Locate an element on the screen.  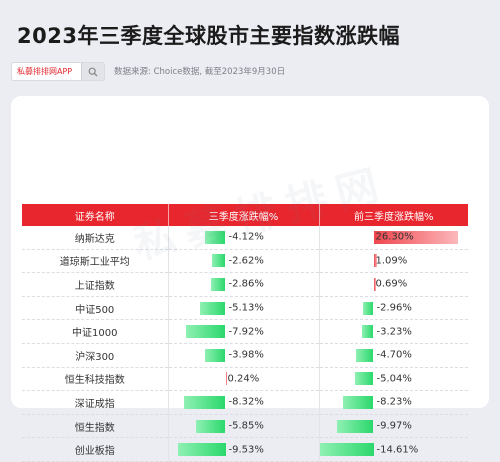
q3-change-value: -3.98% is located at coordinates (246, 355).